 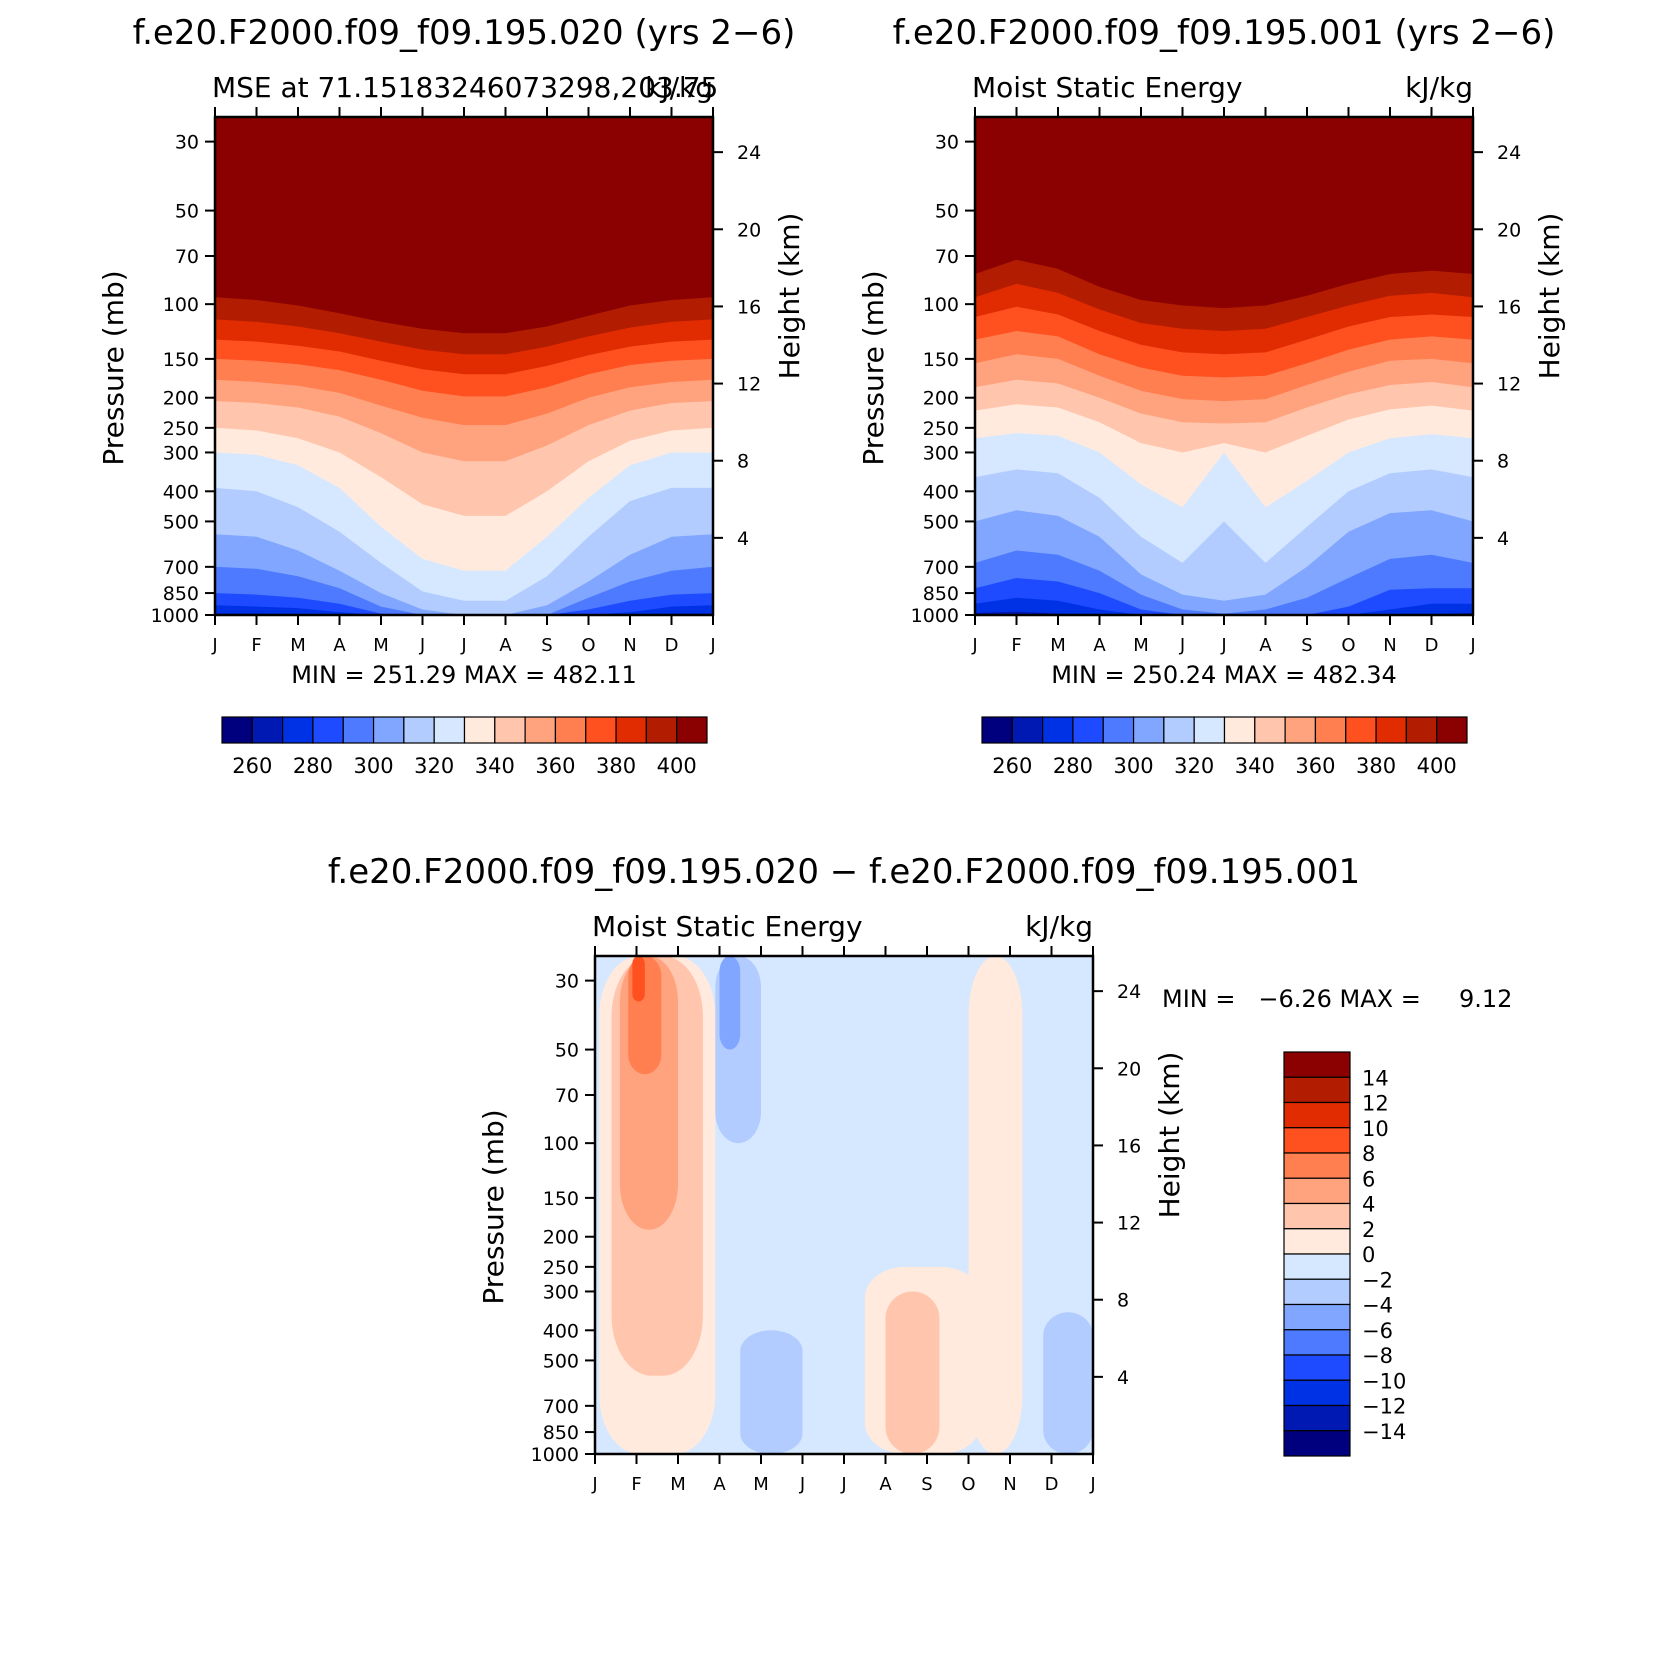 What do you see at coordinates (1134, 766) in the screenshot?
I see `panel-b-colorbar-label: 300` at bounding box center [1134, 766].